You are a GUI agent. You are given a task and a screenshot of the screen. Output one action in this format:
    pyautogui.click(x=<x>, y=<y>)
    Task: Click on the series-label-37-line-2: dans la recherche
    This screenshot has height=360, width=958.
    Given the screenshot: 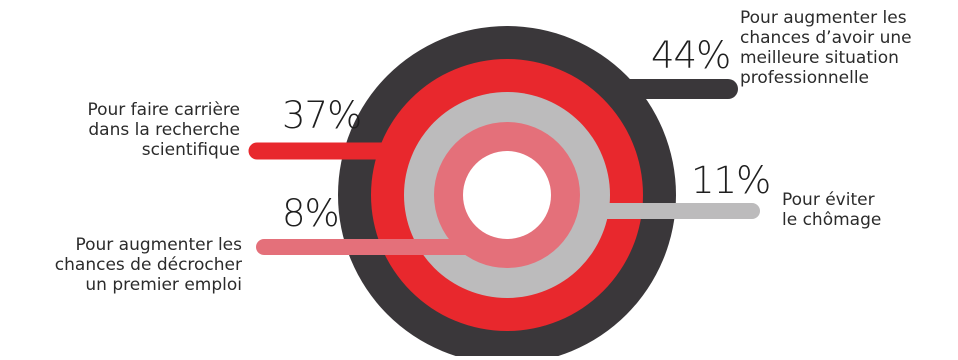 What is the action you would take?
    pyautogui.click(x=164, y=130)
    